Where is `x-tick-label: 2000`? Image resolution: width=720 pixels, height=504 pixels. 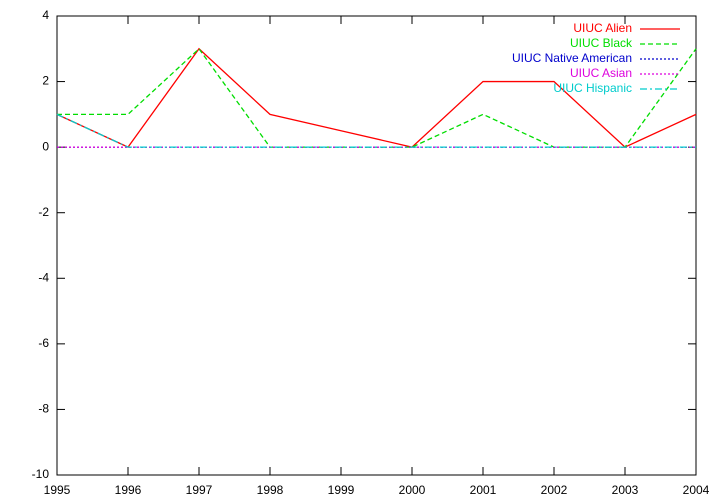 x-tick-label: 2000 is located at coordinates (412, 490).